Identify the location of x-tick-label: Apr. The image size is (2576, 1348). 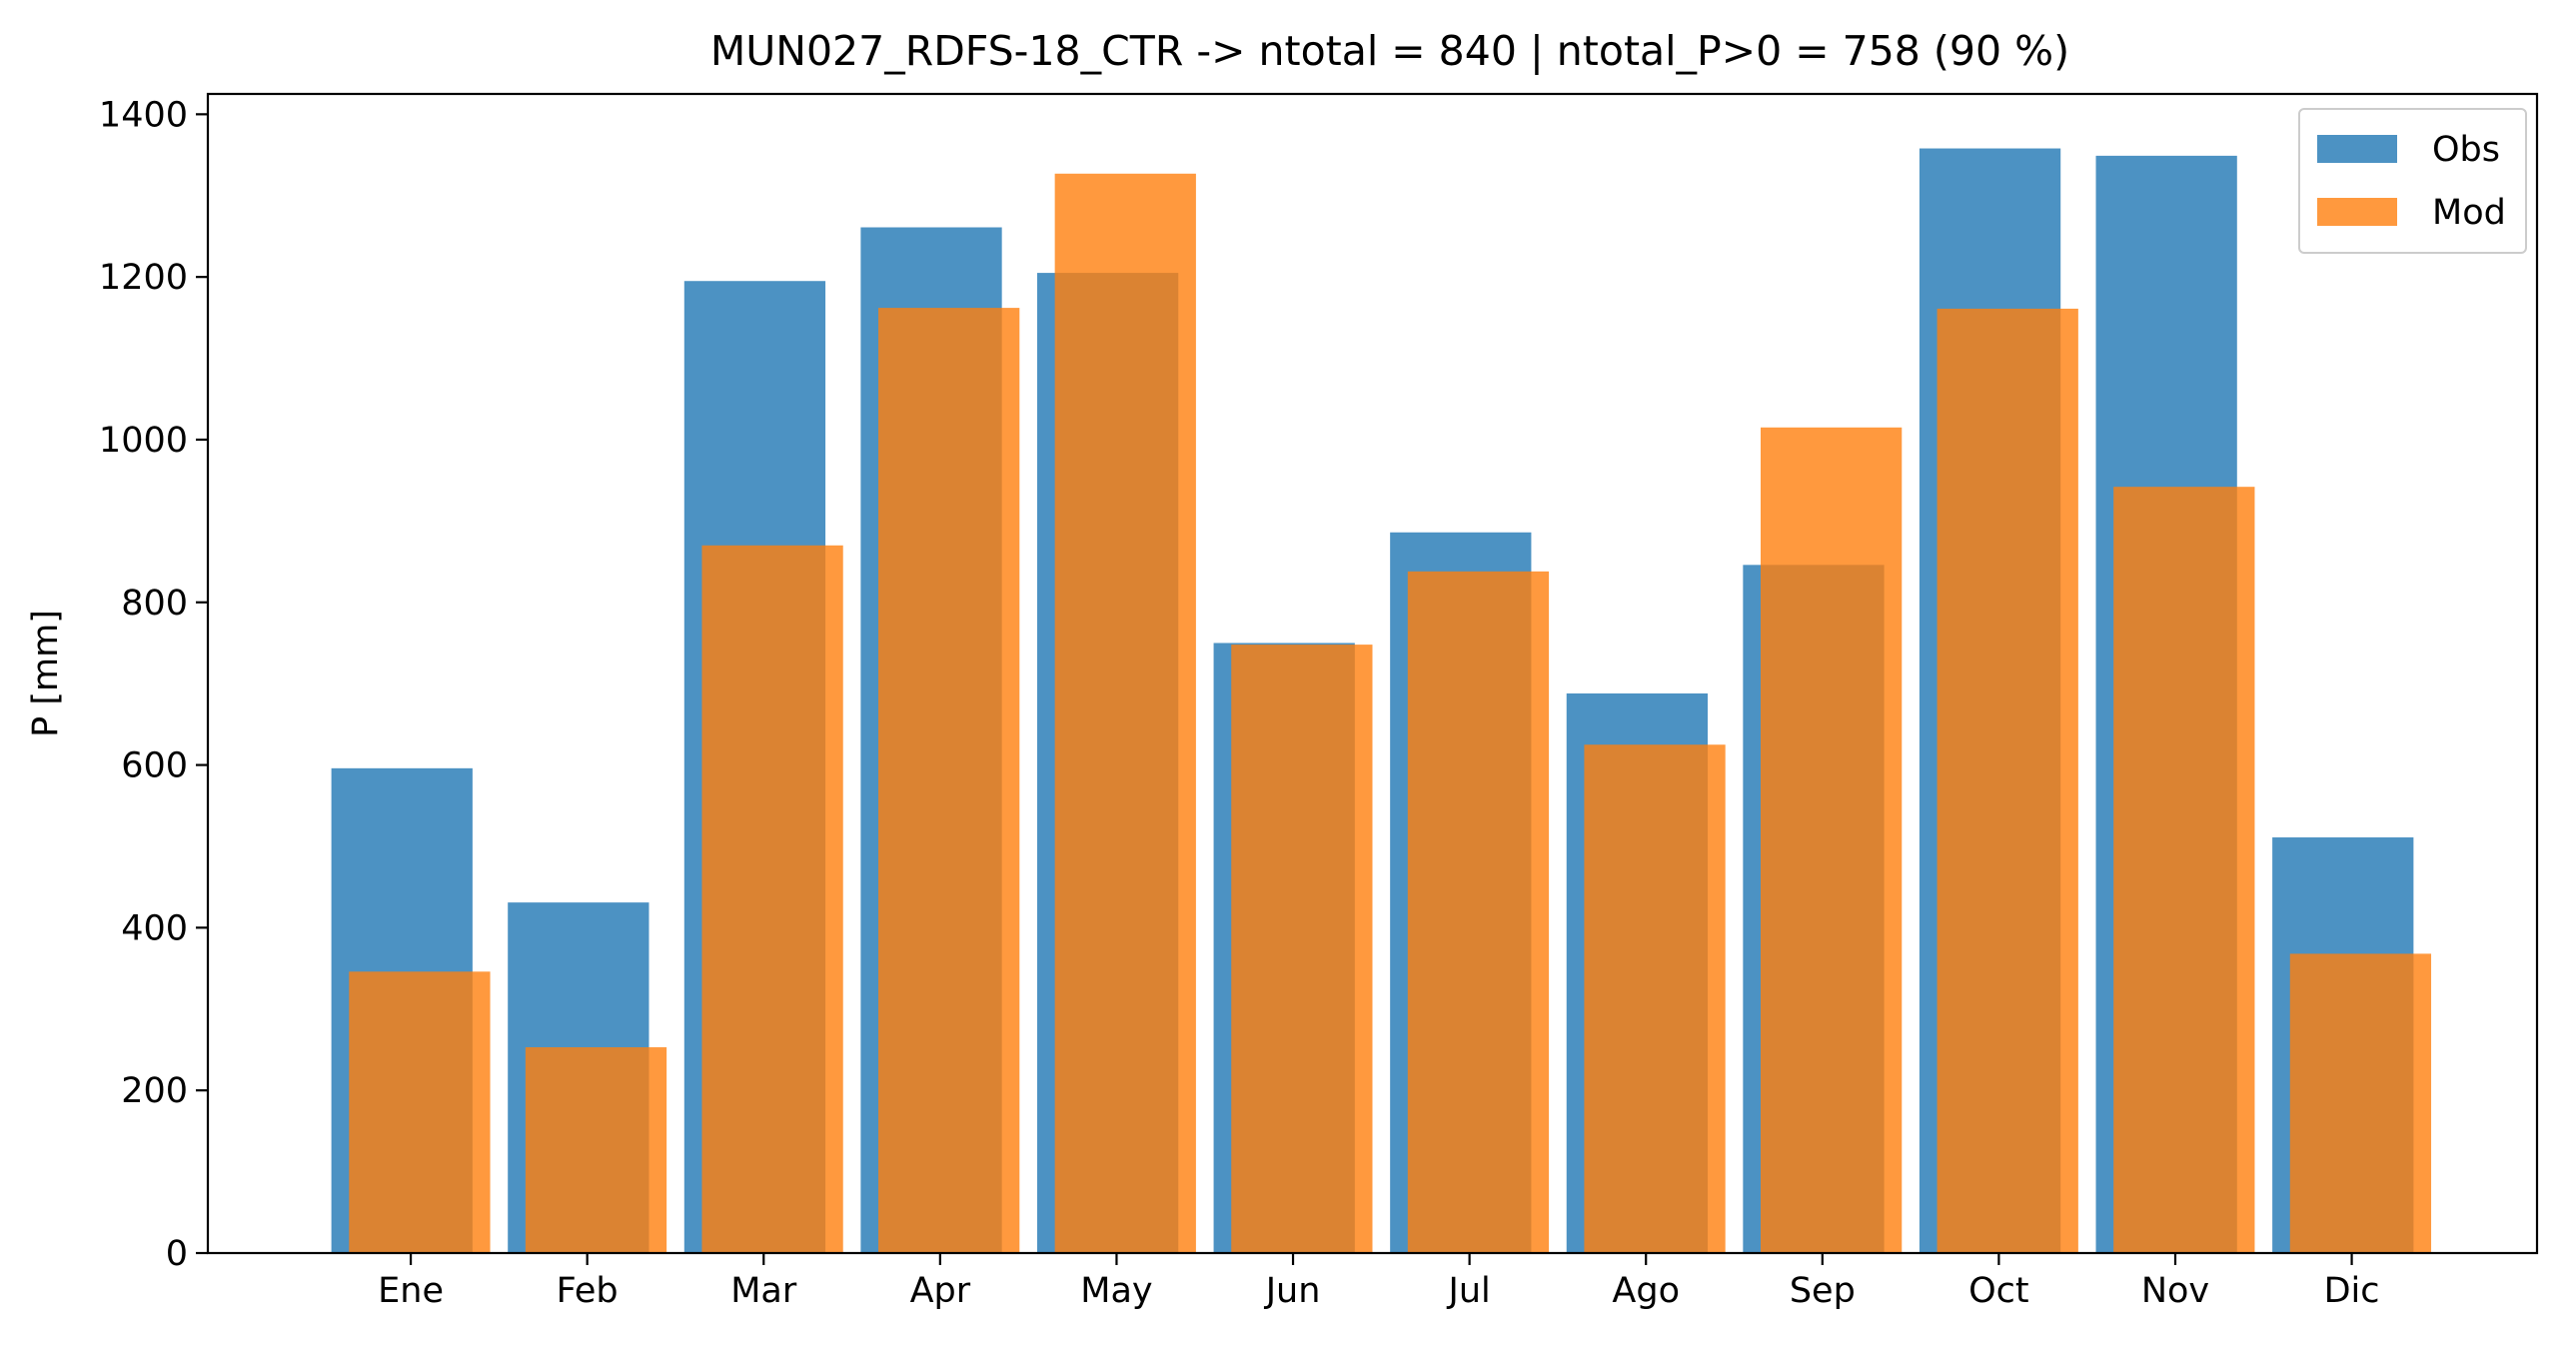
(940, 1291).